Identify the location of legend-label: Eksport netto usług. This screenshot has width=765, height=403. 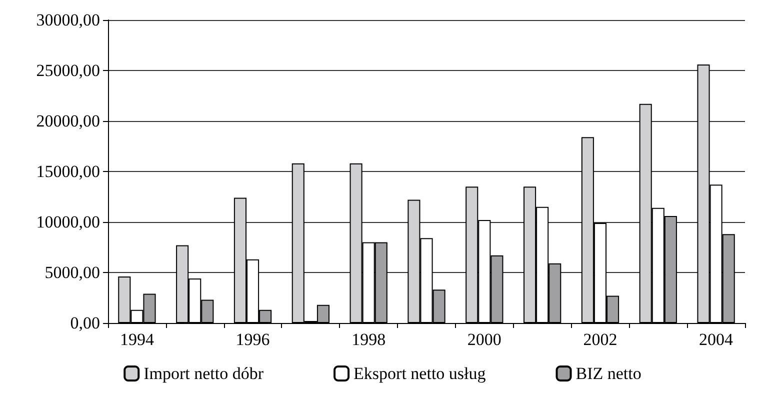
(420, 373).